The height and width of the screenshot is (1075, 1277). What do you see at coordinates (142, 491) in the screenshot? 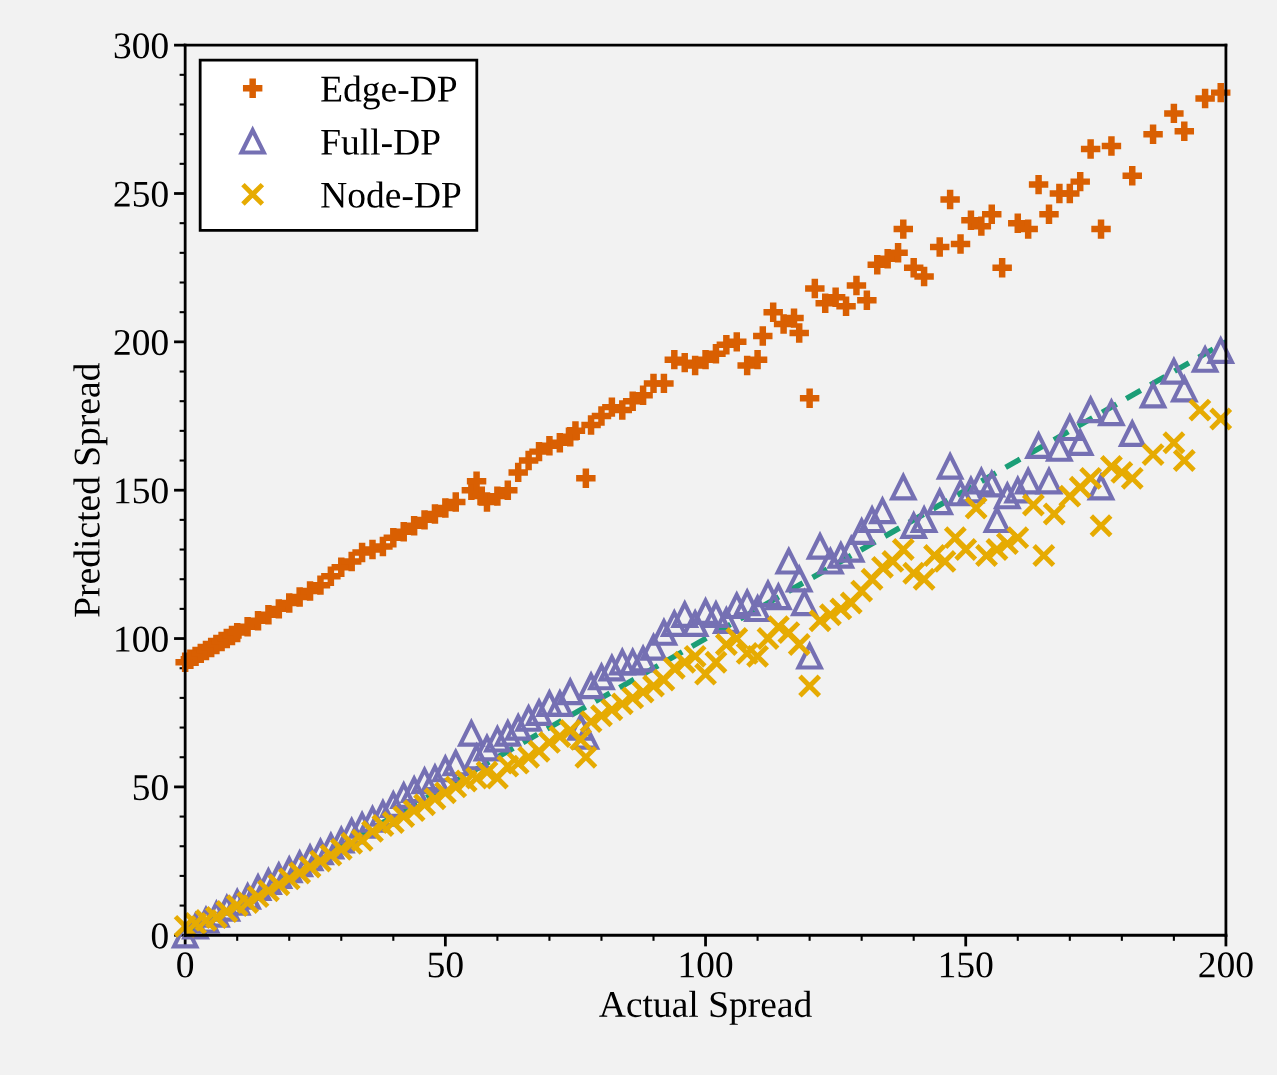
I see `y-tick-label: 150` at bounding box center [142, 491].